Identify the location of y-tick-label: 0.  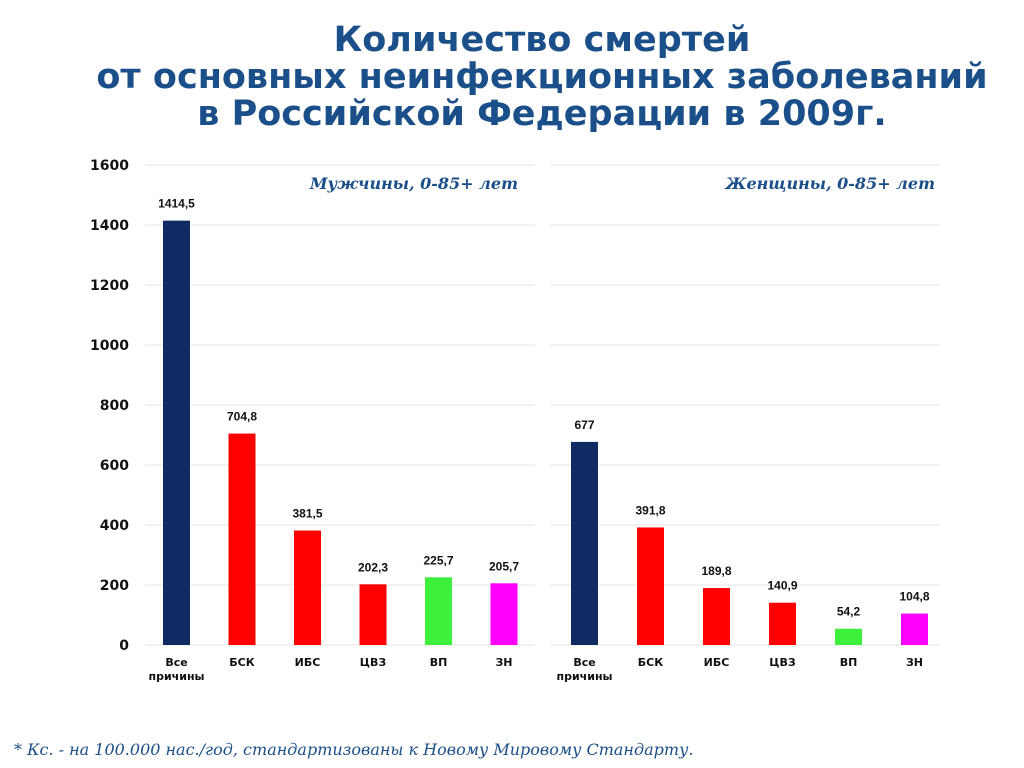
(124, 646).